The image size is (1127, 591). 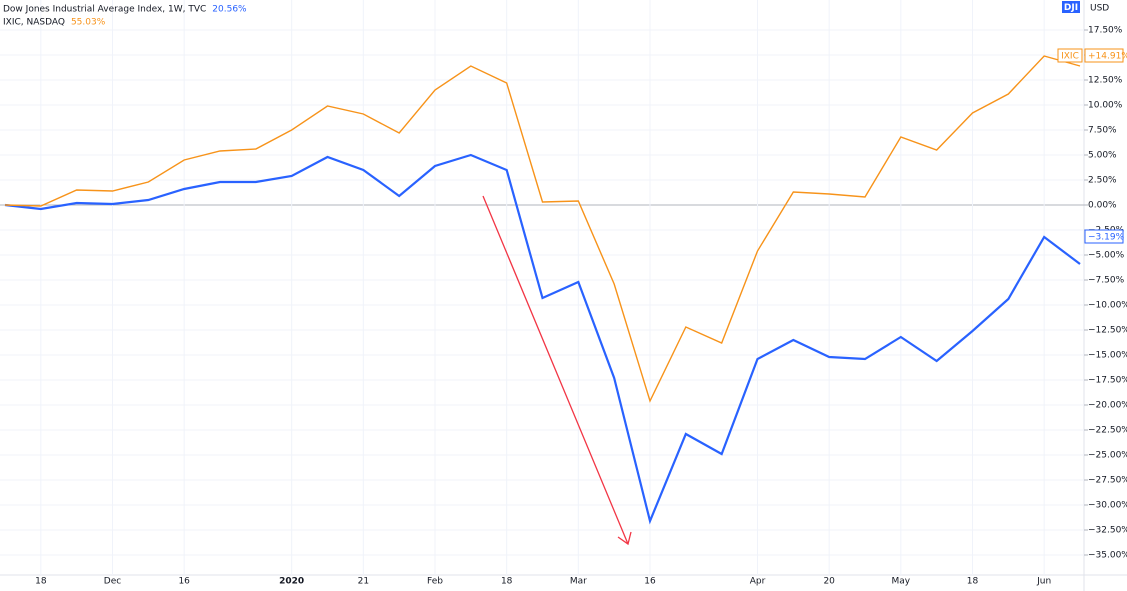 What do you see at coordinates (758, 582) in the screenshot?
I see `x-tick-label: Apr` at bounding box center [758, 582].